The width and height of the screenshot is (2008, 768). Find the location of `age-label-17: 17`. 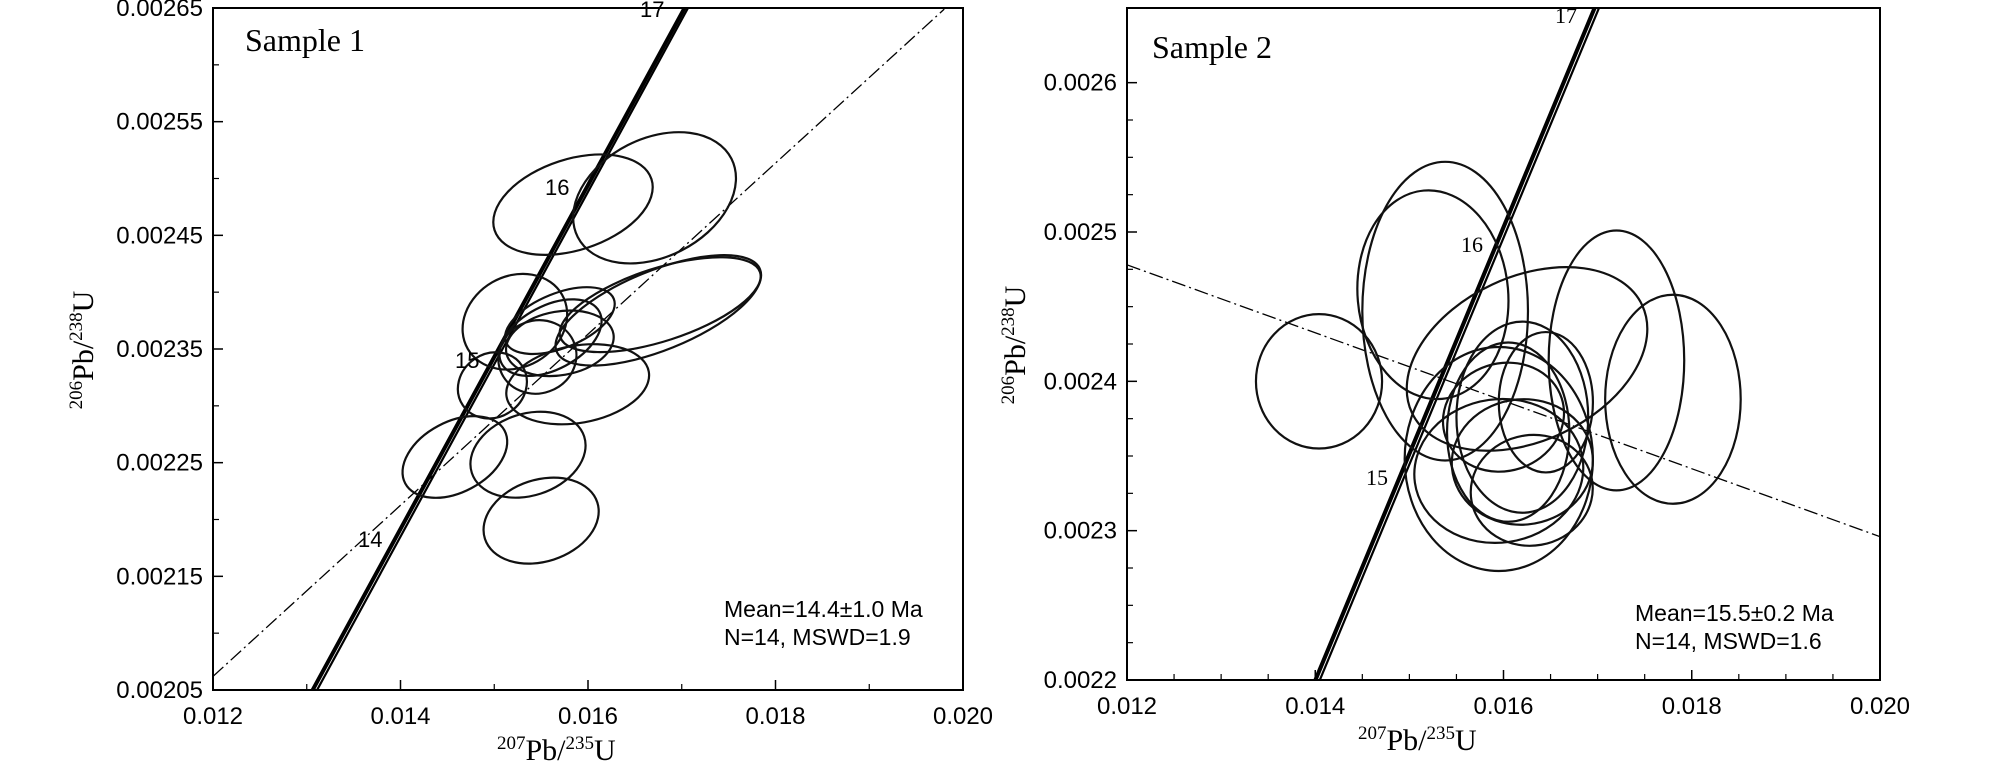

age-label-17: 17 is located at coordinates (652, 11).